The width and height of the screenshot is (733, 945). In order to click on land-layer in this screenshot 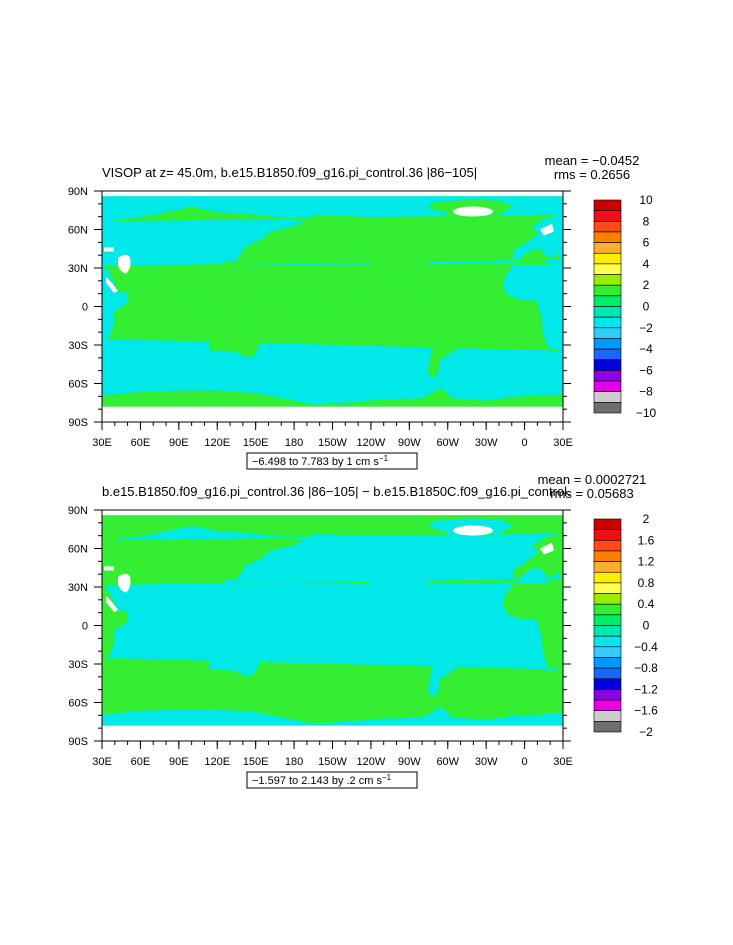, I will do `click(332, 303)`.